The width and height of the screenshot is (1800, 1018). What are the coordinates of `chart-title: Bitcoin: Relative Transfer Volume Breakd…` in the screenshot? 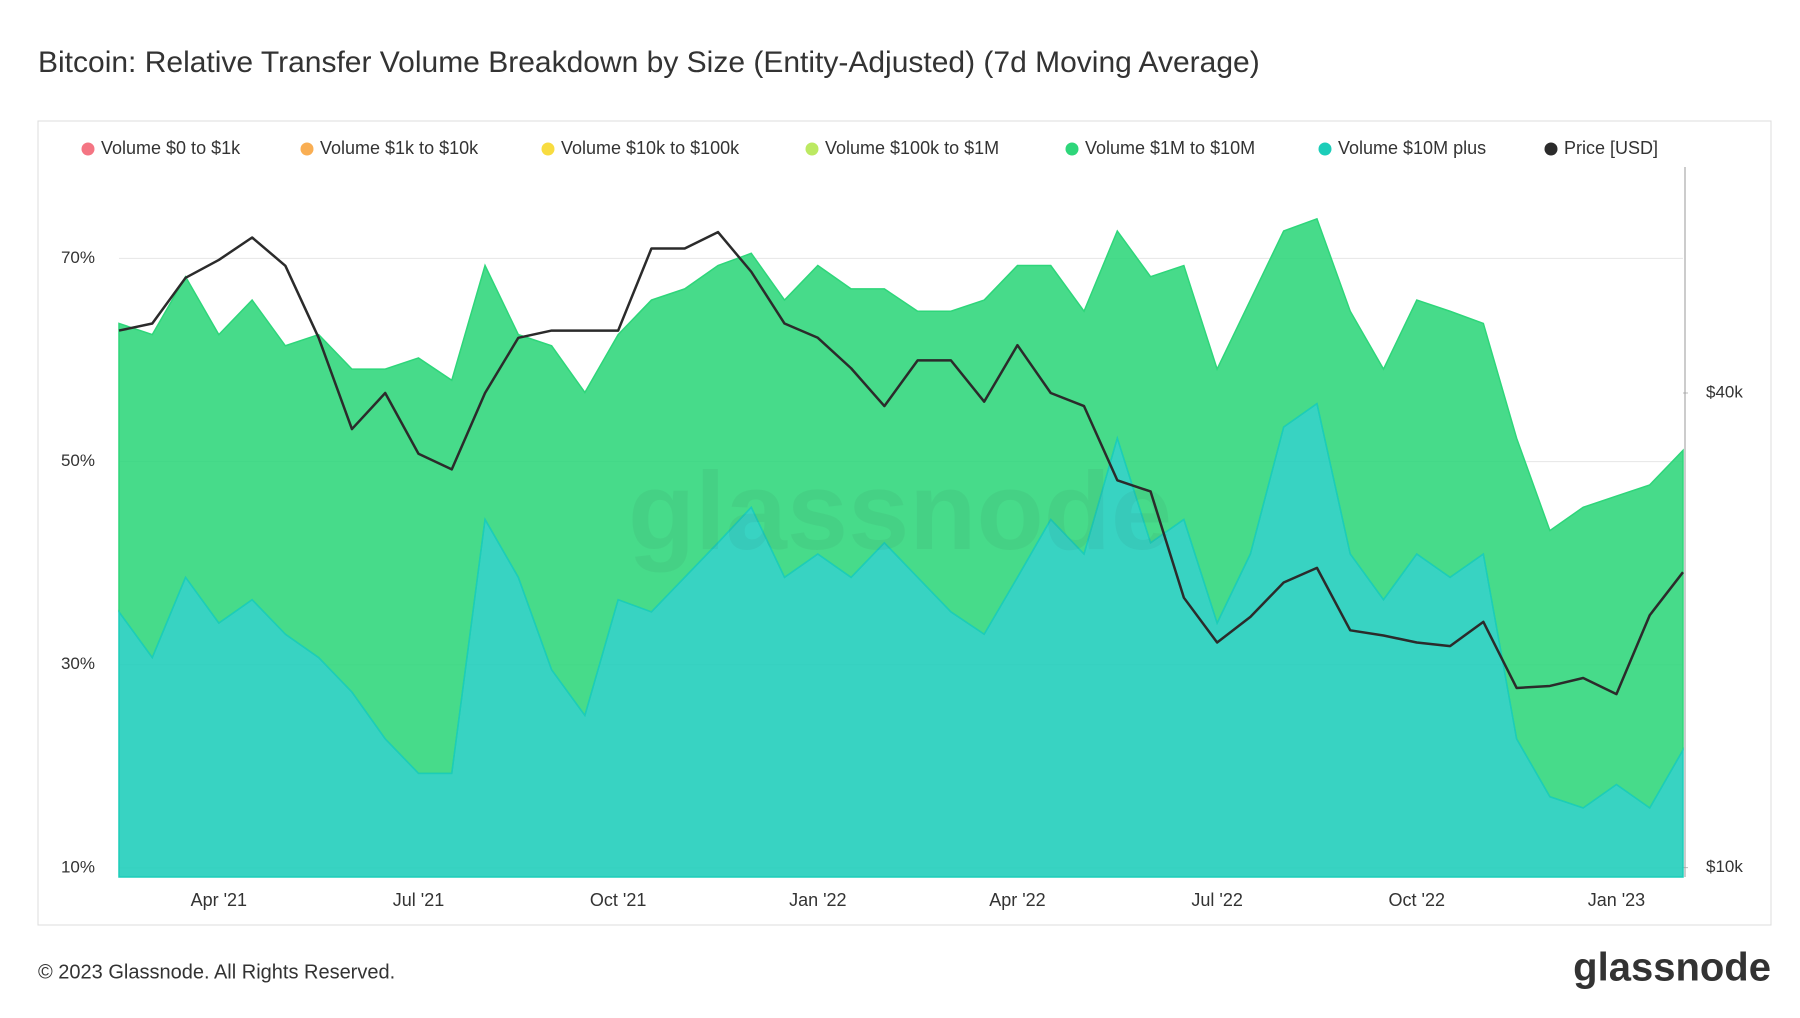 It's located at (649, 62).